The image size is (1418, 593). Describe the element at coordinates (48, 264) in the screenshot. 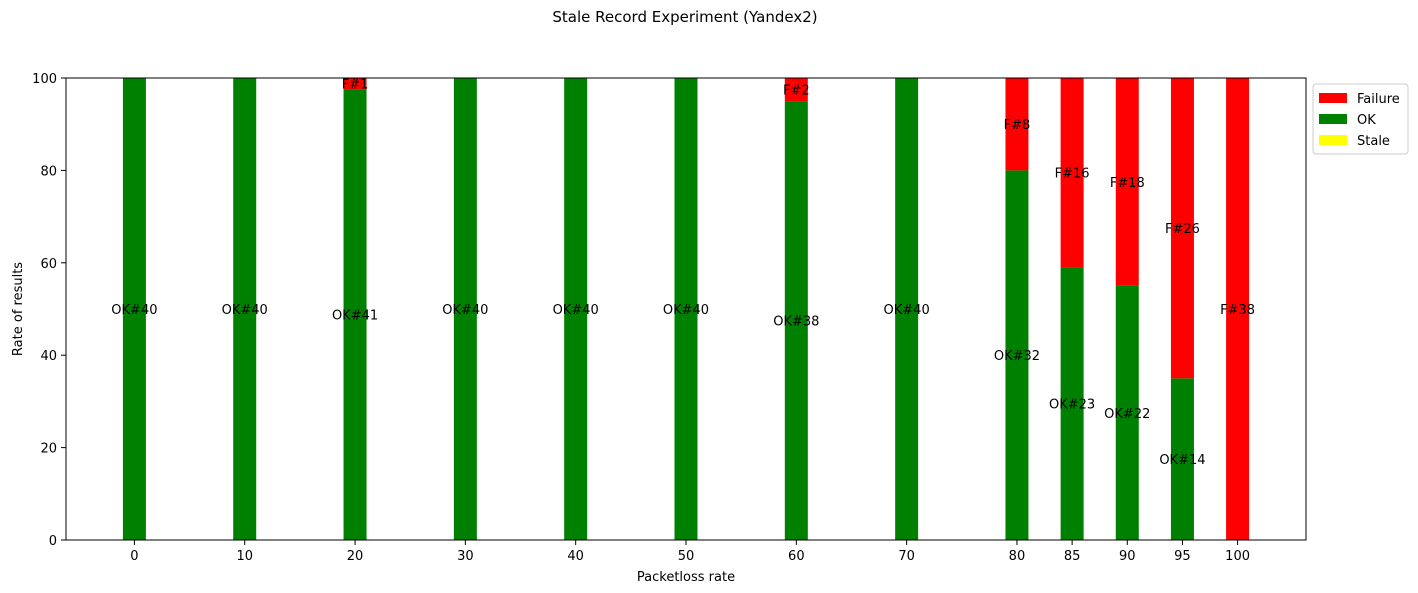

I see `y-tick-label: 60` at that location.